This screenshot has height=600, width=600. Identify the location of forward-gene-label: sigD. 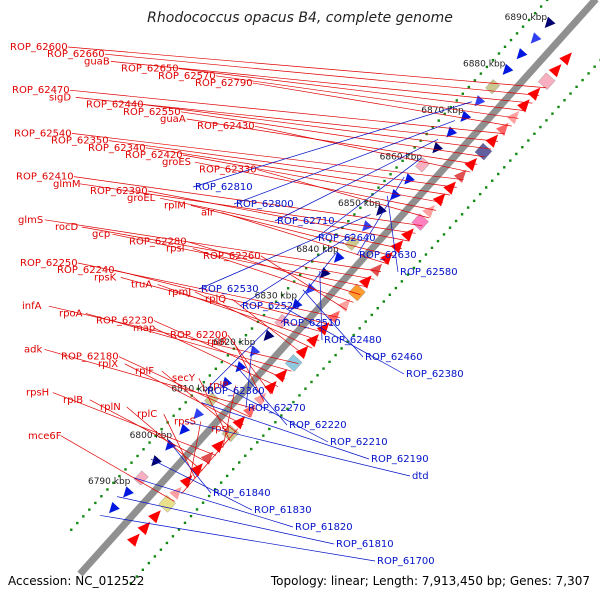
(60, 97).